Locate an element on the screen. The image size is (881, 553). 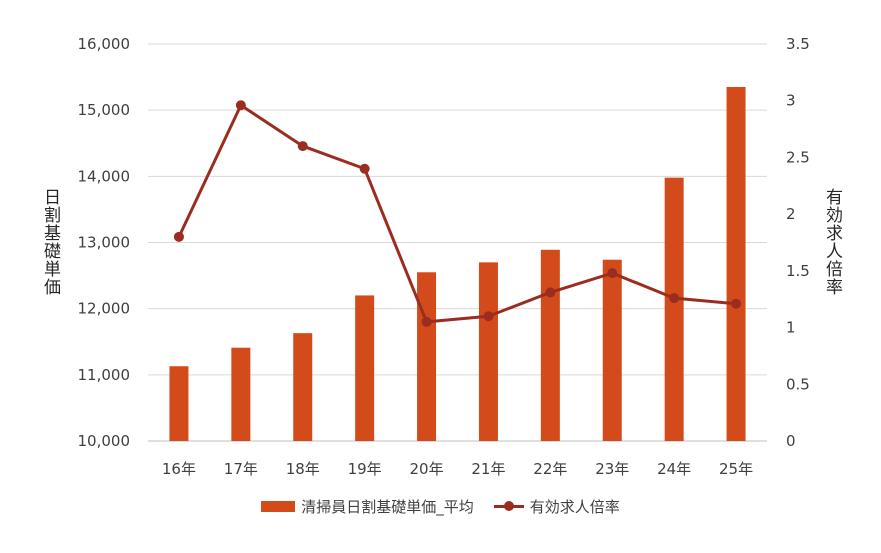
left-tick-label: 14,000 is located at coordinates (104, 176).